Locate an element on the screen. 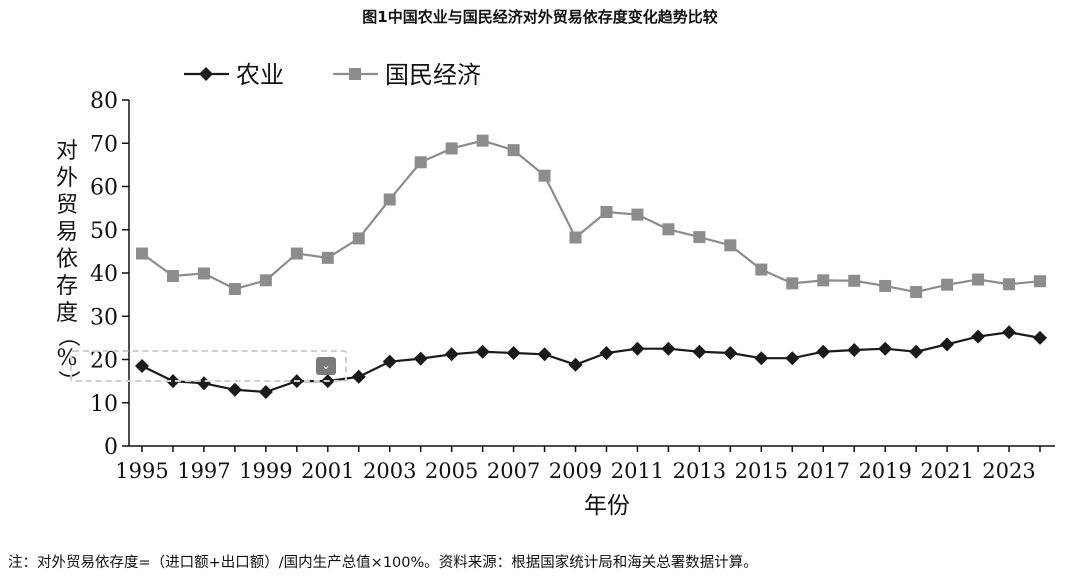 The height and width of the screenshot is (577, 1080). y-axis-label-char: 贸 is located at coordinates (66, 205).